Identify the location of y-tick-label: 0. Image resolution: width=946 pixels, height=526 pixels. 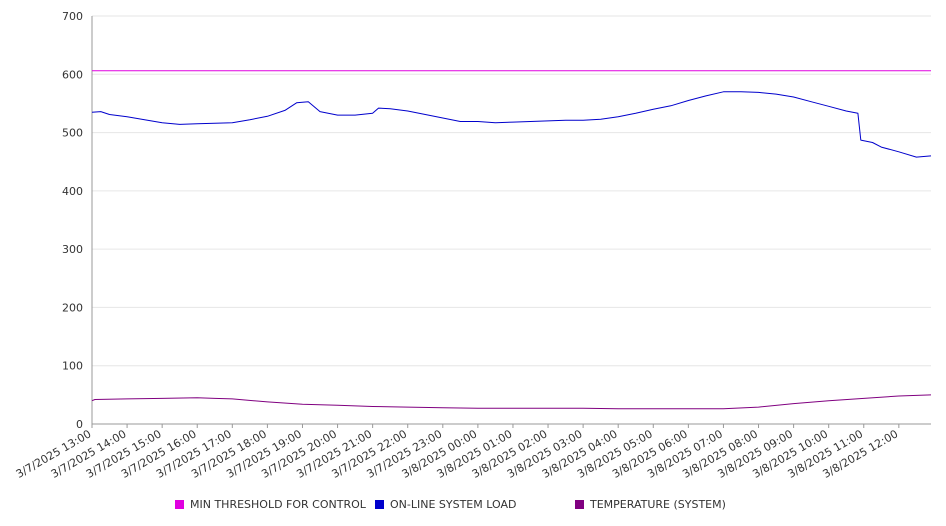
(79, 424).